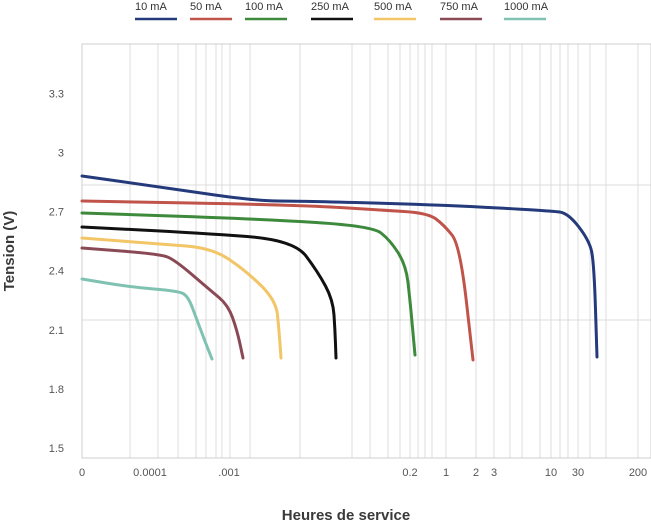 This screenshot has width=651, height=521. What do you see at coordinates (551, 473) in the screenshot?
I see `x-tick-label: 10` at bounding box center [551, 473].